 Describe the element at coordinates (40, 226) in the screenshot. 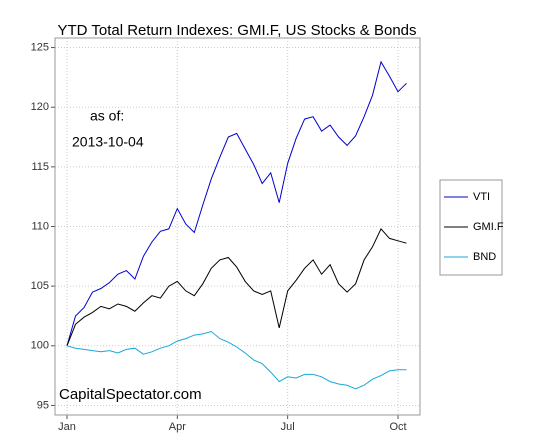

I see `y-tick-label: 110` at that location.